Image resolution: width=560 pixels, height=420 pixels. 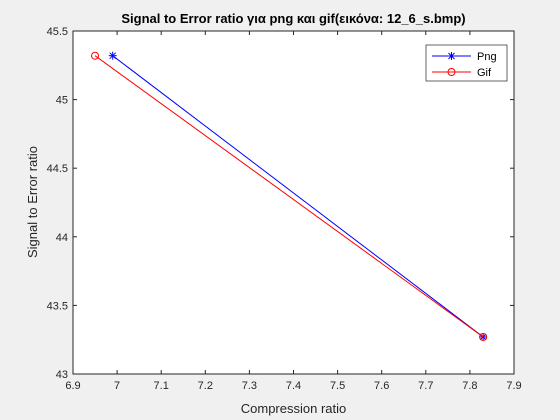 I want to click on legend-label-png: Png, so click(x=487, y=57).